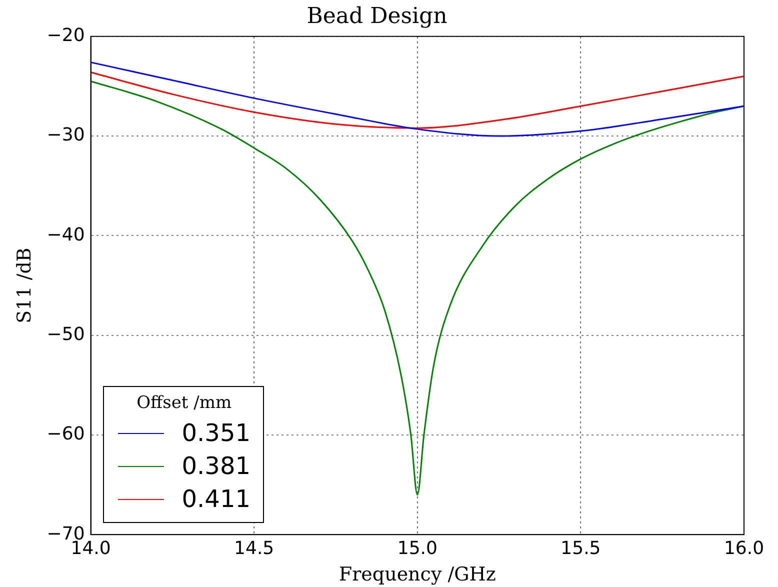 The height and width of the screenshot is (587, 778). Describe the element at coordinates (744, 549) in the screenshot. I see `x-tick-label: 16.0` at that location.